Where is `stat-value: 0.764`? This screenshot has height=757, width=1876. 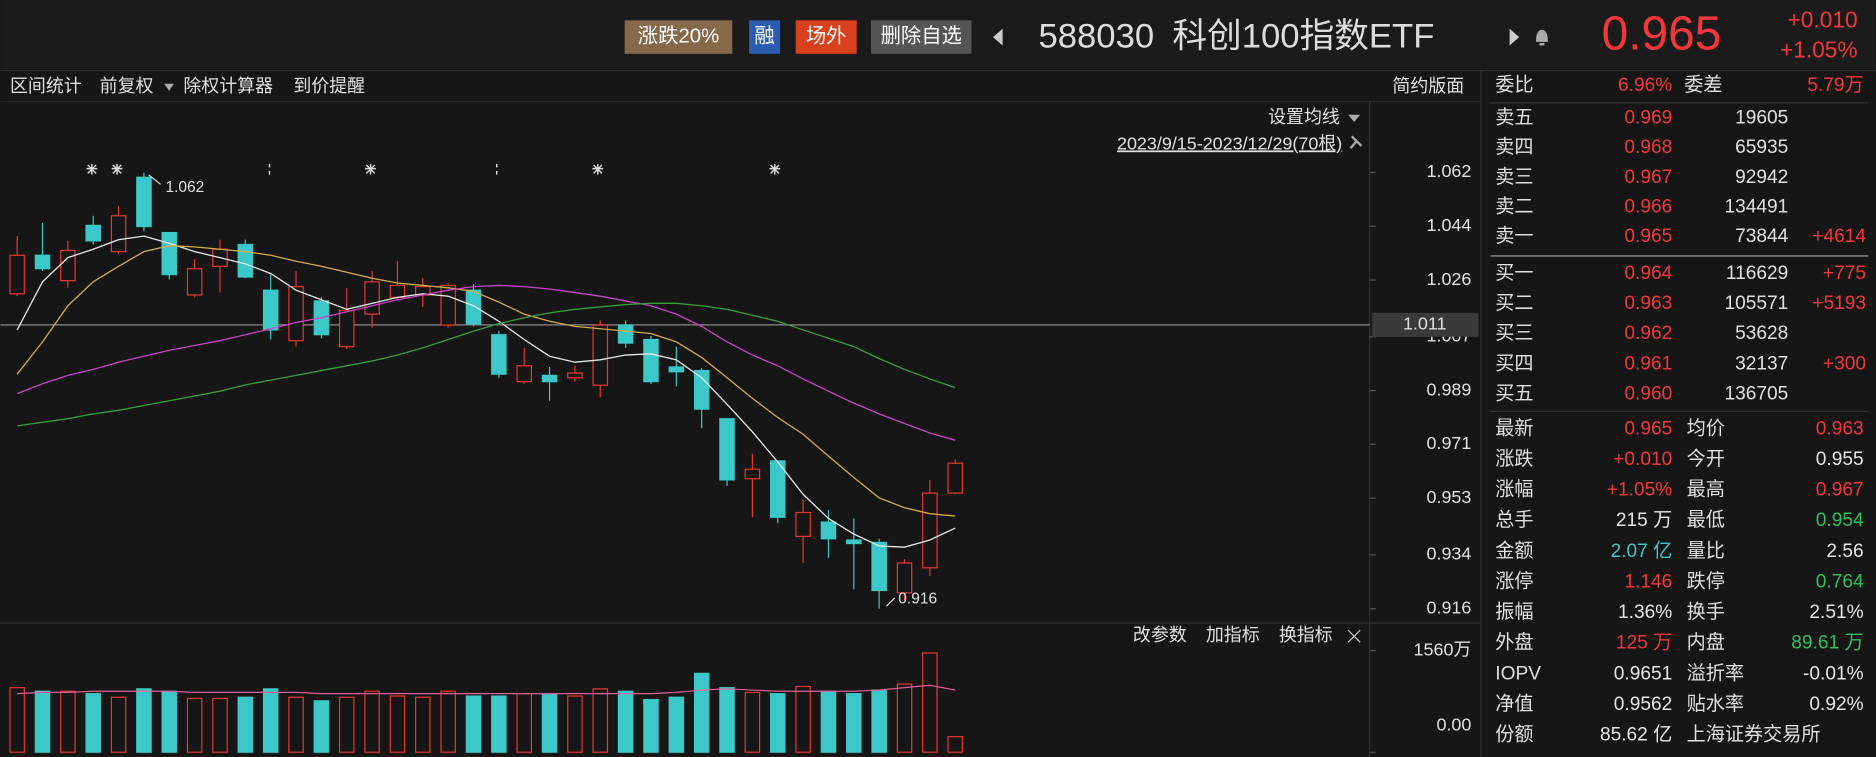 stat-value: 0.764 is located at coordinates (1840, 581).